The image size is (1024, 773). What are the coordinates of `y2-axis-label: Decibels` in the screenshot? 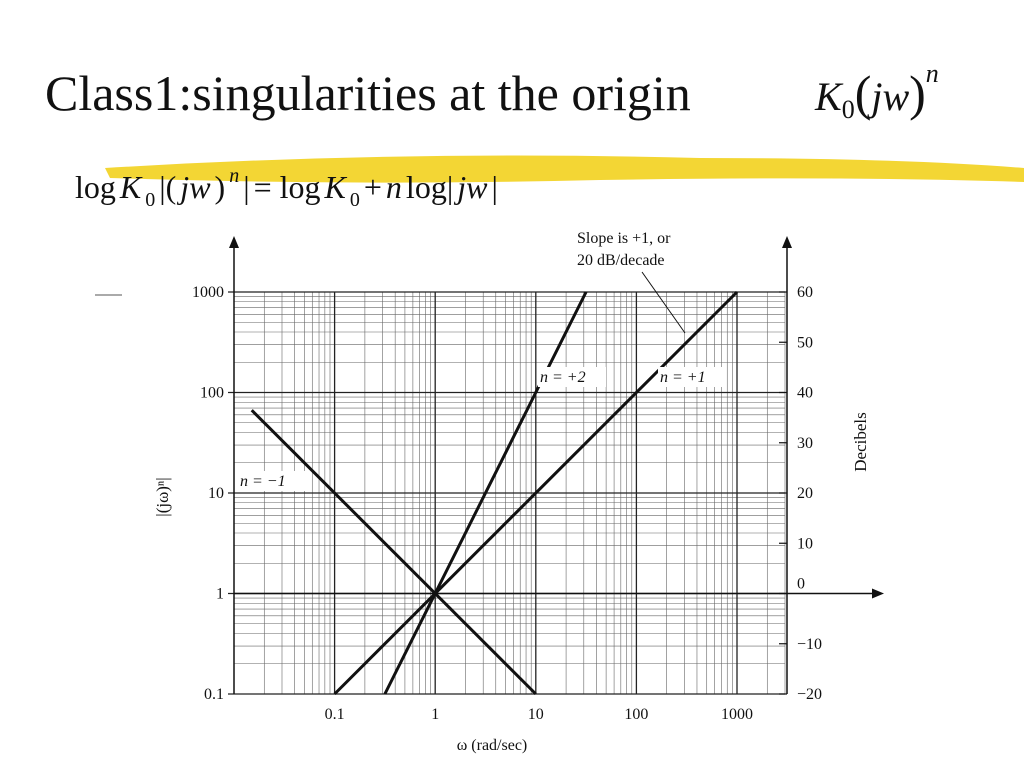 It's located at (860, 441).